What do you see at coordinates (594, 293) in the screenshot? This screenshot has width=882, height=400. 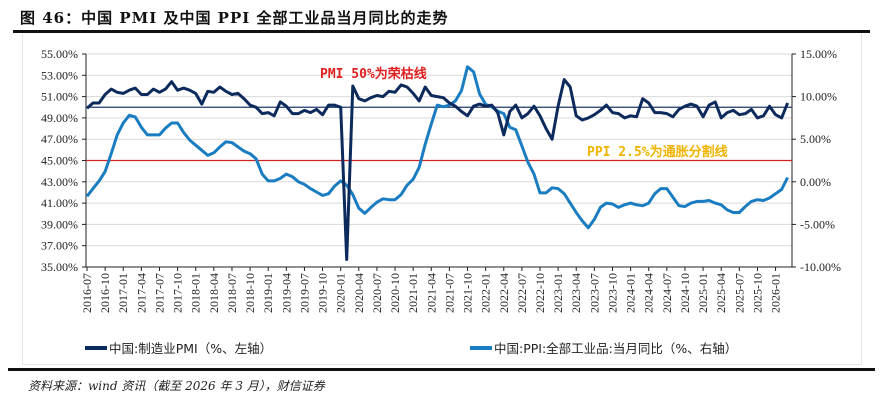 I see `x-axis-tick-label: 2023-07` at bounding box center [594, 293].